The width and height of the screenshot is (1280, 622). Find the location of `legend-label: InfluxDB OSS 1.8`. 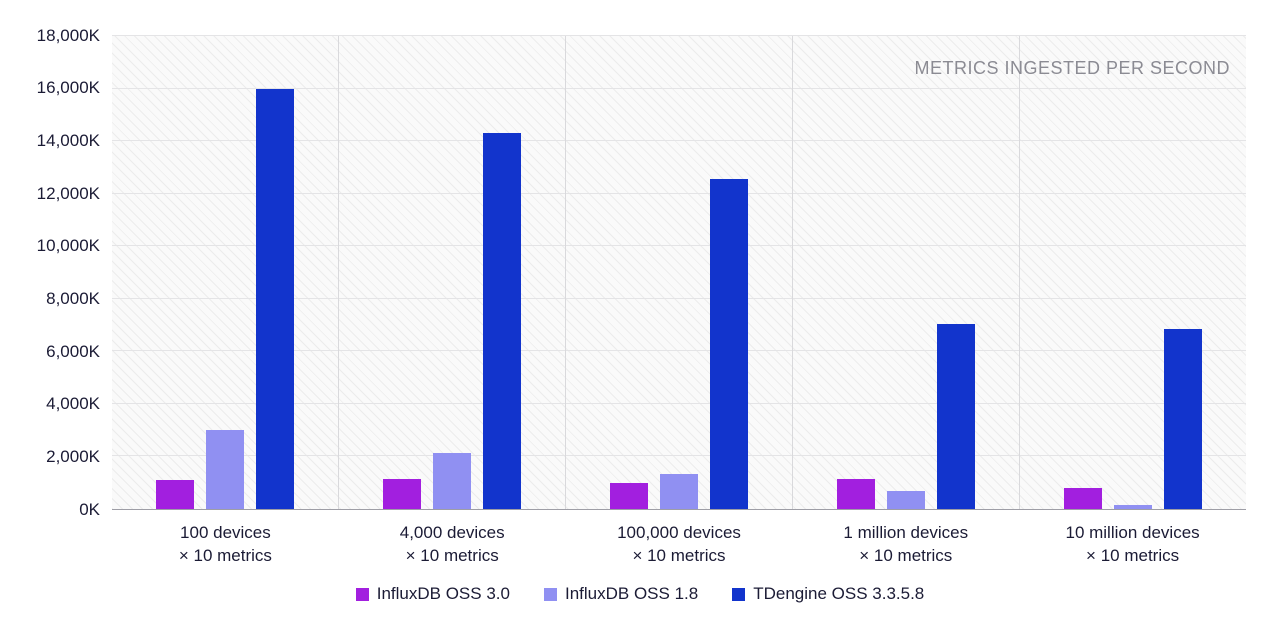

legend-label: InfluxDB OSS 1.8 is located at coordinates (631, 593).